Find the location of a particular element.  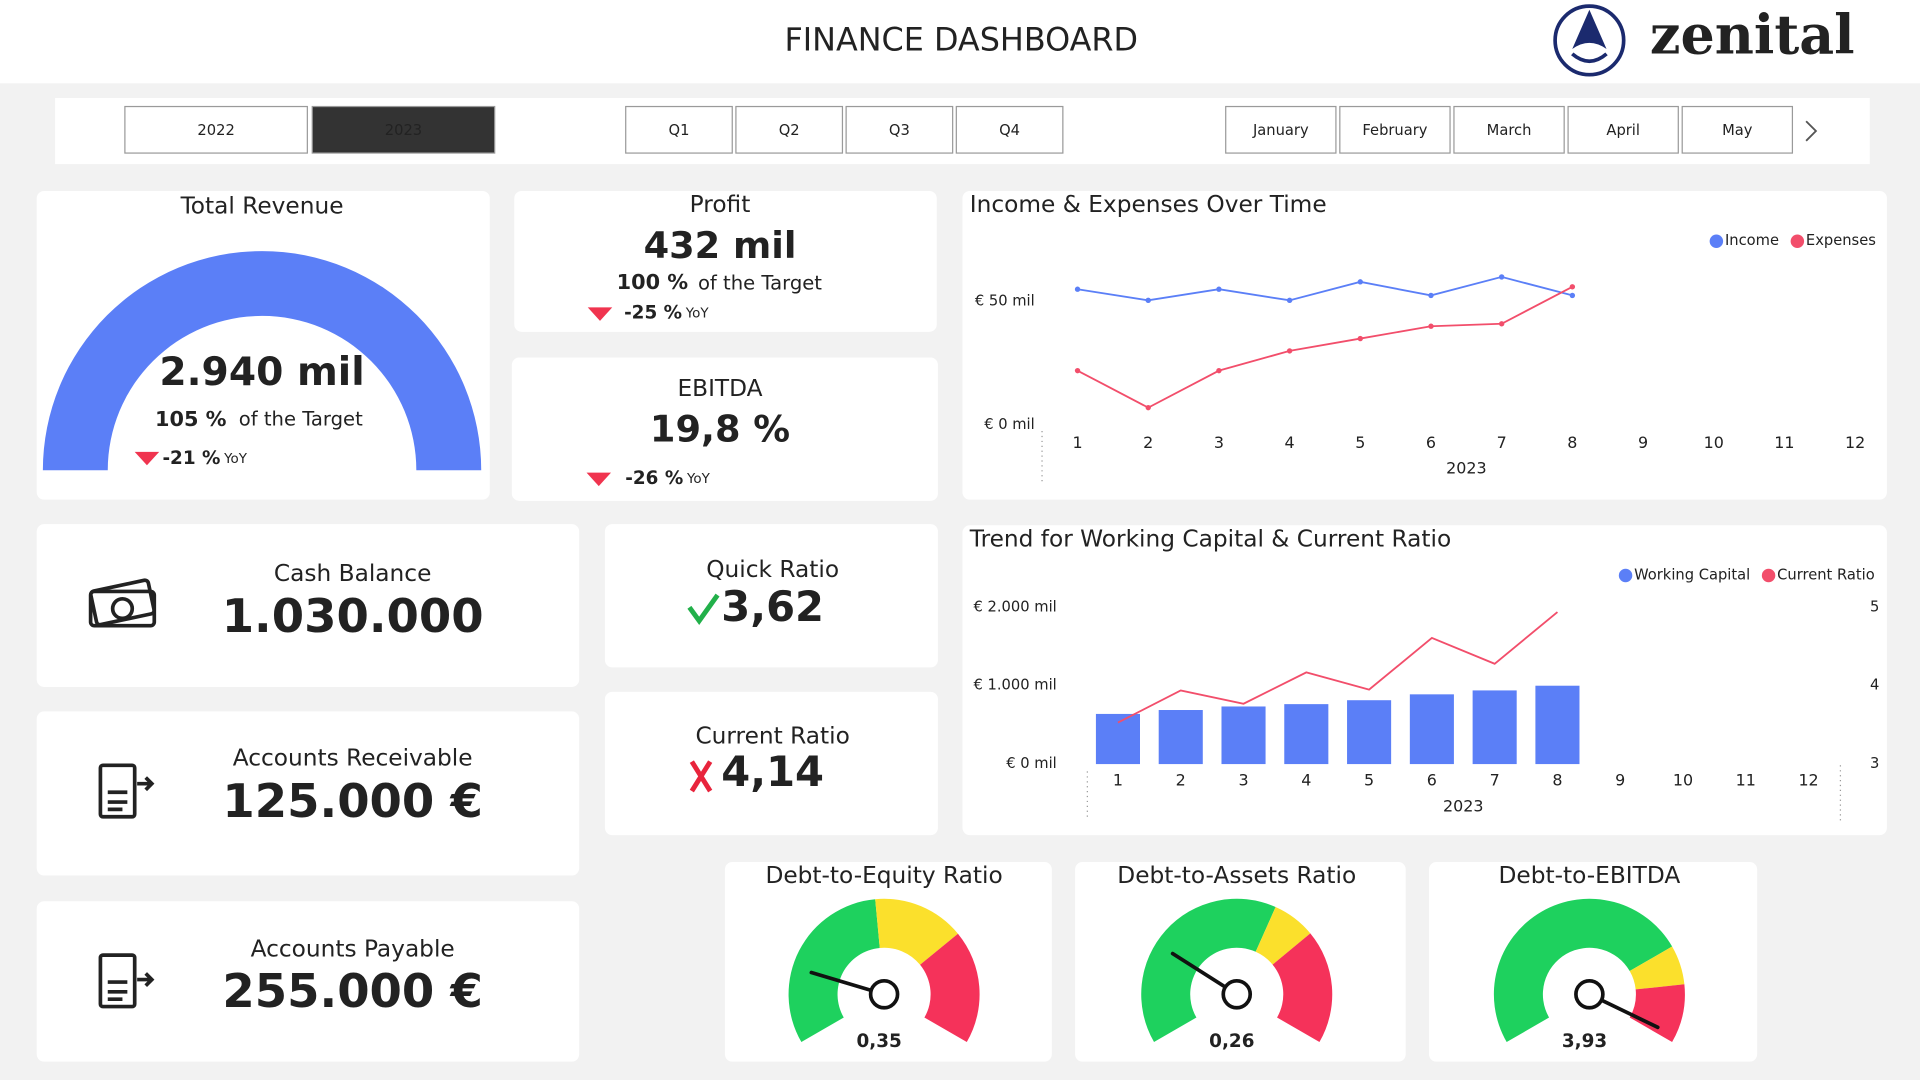

revenue-gauge is located at coordinates (262, 361).